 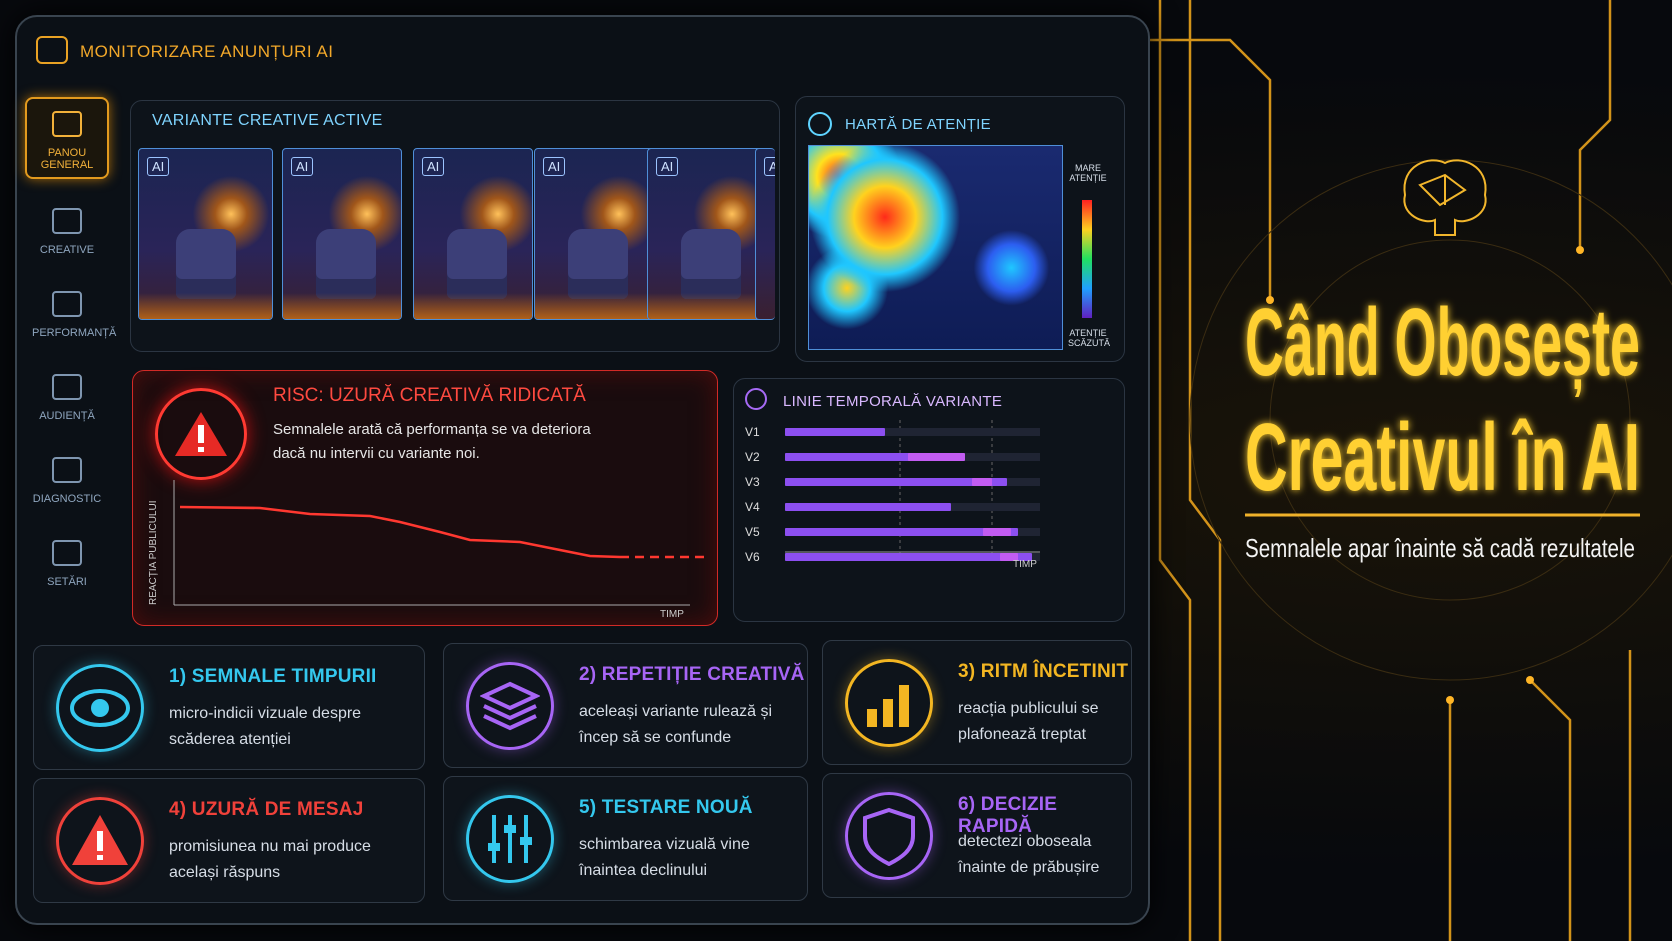 What do you see at coordinates (1008, 815) in the screenshot?
I see `card-title: 6) DECIZIE RAPIDĂ` at bounding box center [1008, 815].